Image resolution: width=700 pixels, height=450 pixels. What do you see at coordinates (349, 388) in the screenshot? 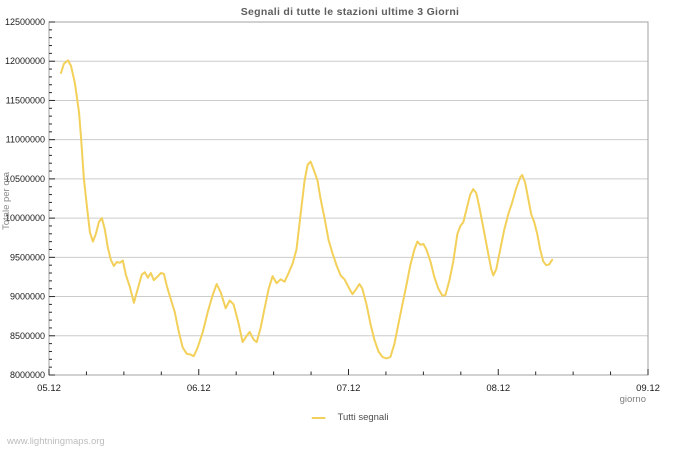
I see `x-tick-label: 07.12` at bounding box center [349, 388].